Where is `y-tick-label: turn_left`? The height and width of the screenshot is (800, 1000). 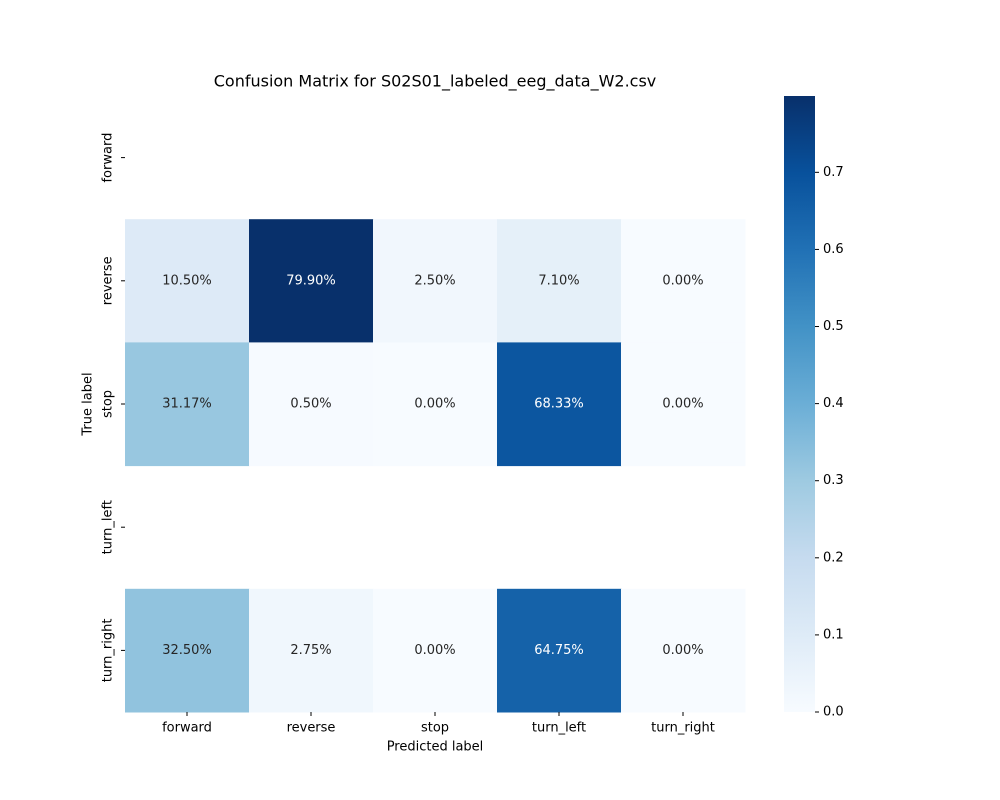 y-tick-label: turn_left is located at coordinates (108, 527).